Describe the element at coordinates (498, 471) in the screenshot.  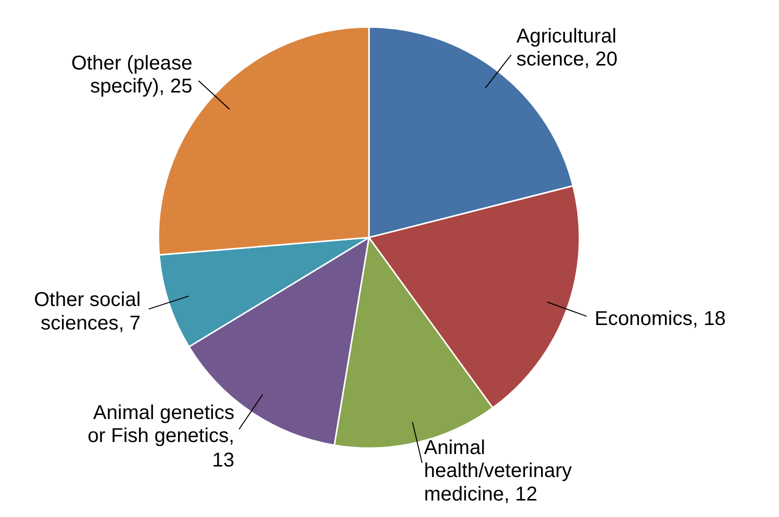
I see `slice-label: Animal health/veterinary medicine, 12` at that location.